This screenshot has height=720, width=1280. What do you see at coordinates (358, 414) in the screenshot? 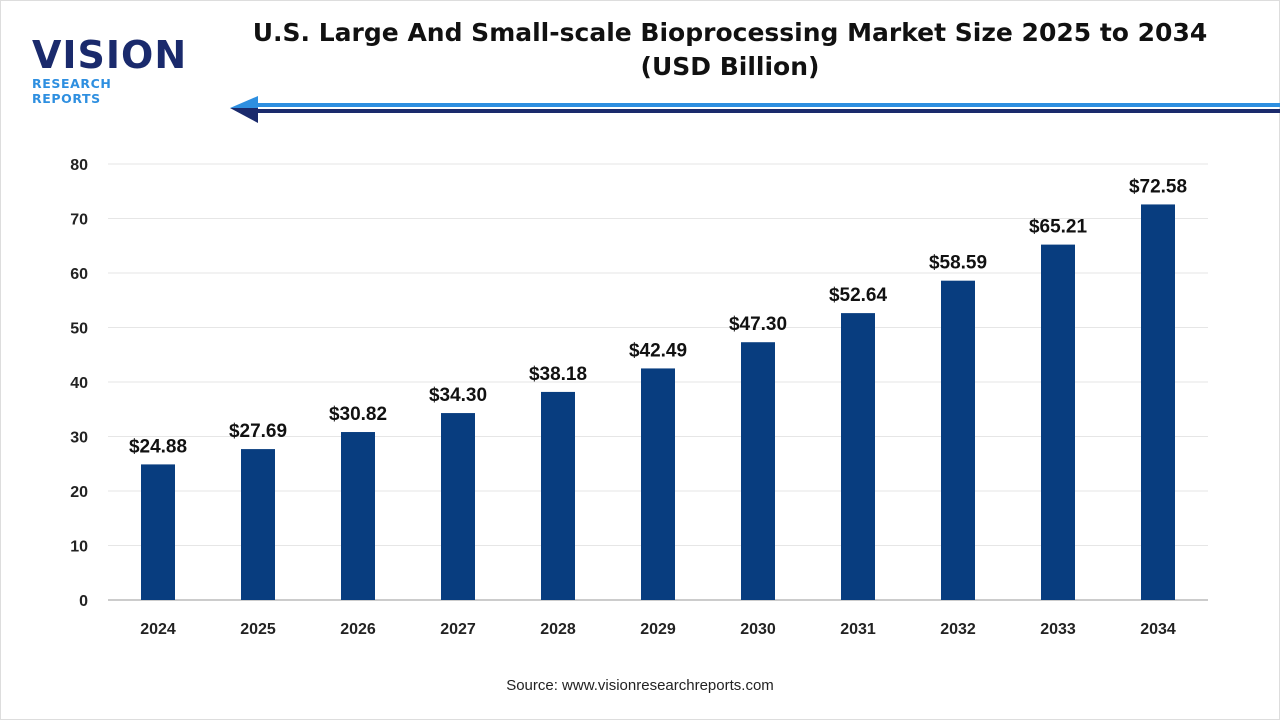
I see `data-label-2026: $30.82` at bounding box center [358, 414].